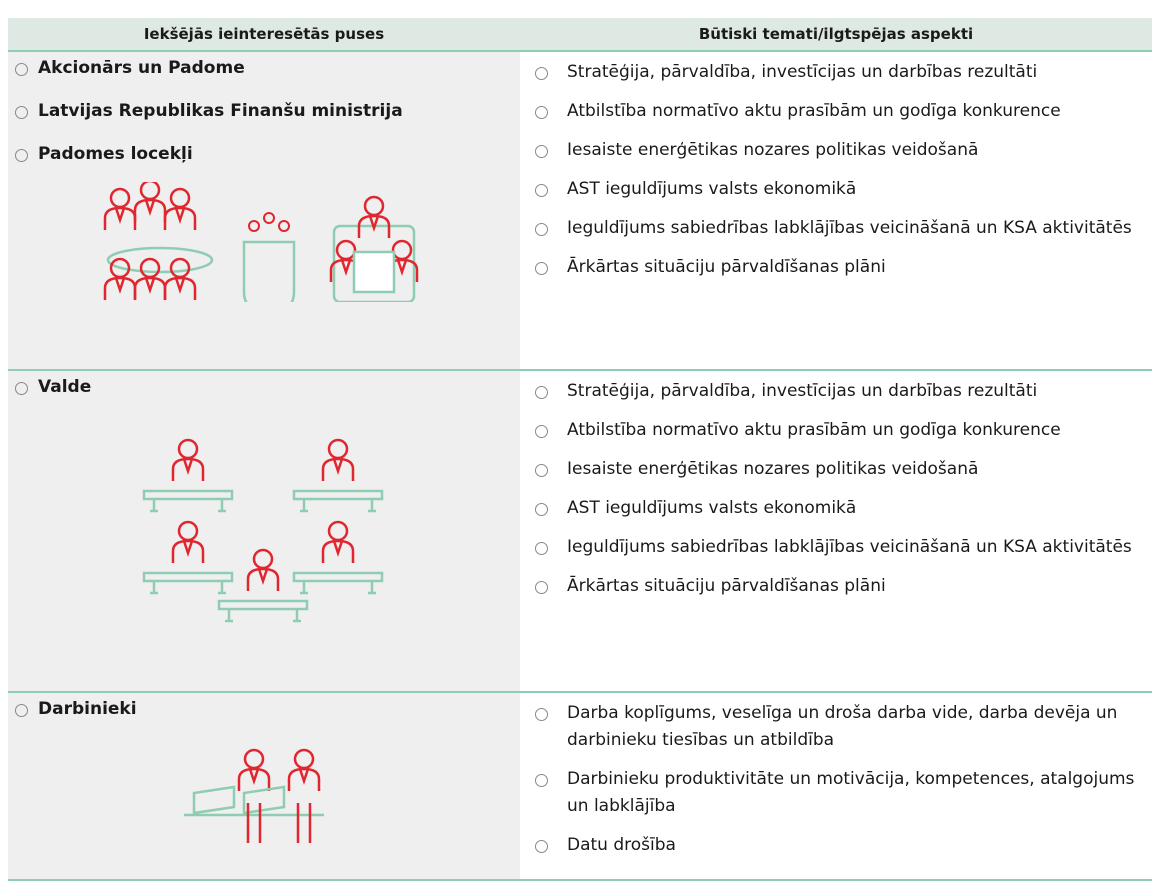  What do you see at coordinates (264, 34) in the screenshot?
I see `header-cell: Iekšējās ieinteresētās puses` at bounding box center [264, 34].